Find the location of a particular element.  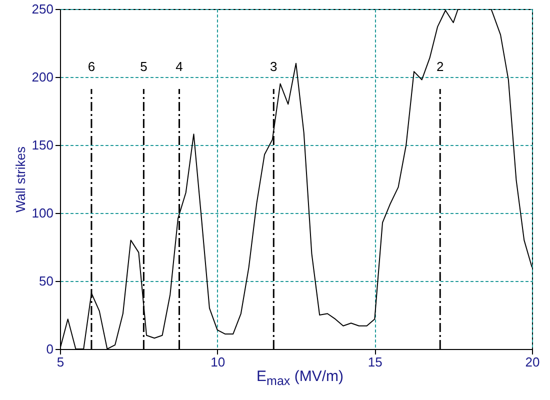

x-tick-label: 15 is located at coordinates (375, 362).